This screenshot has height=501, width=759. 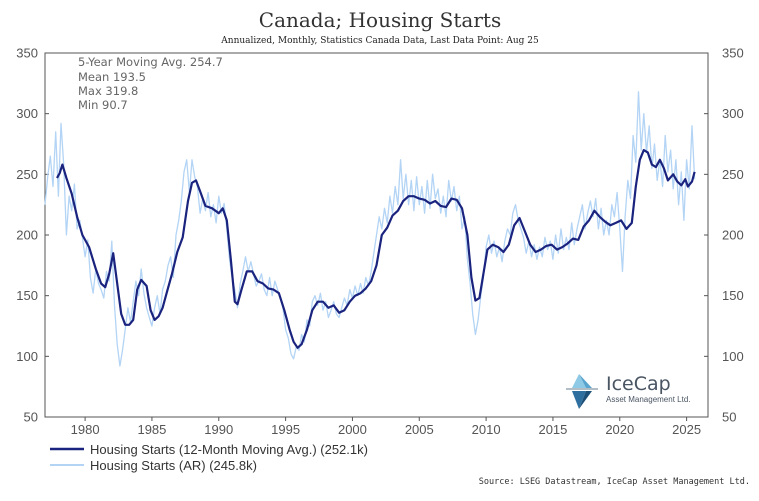 I want to click on stat-min: Min 90.7, so click(x=103, y=105).